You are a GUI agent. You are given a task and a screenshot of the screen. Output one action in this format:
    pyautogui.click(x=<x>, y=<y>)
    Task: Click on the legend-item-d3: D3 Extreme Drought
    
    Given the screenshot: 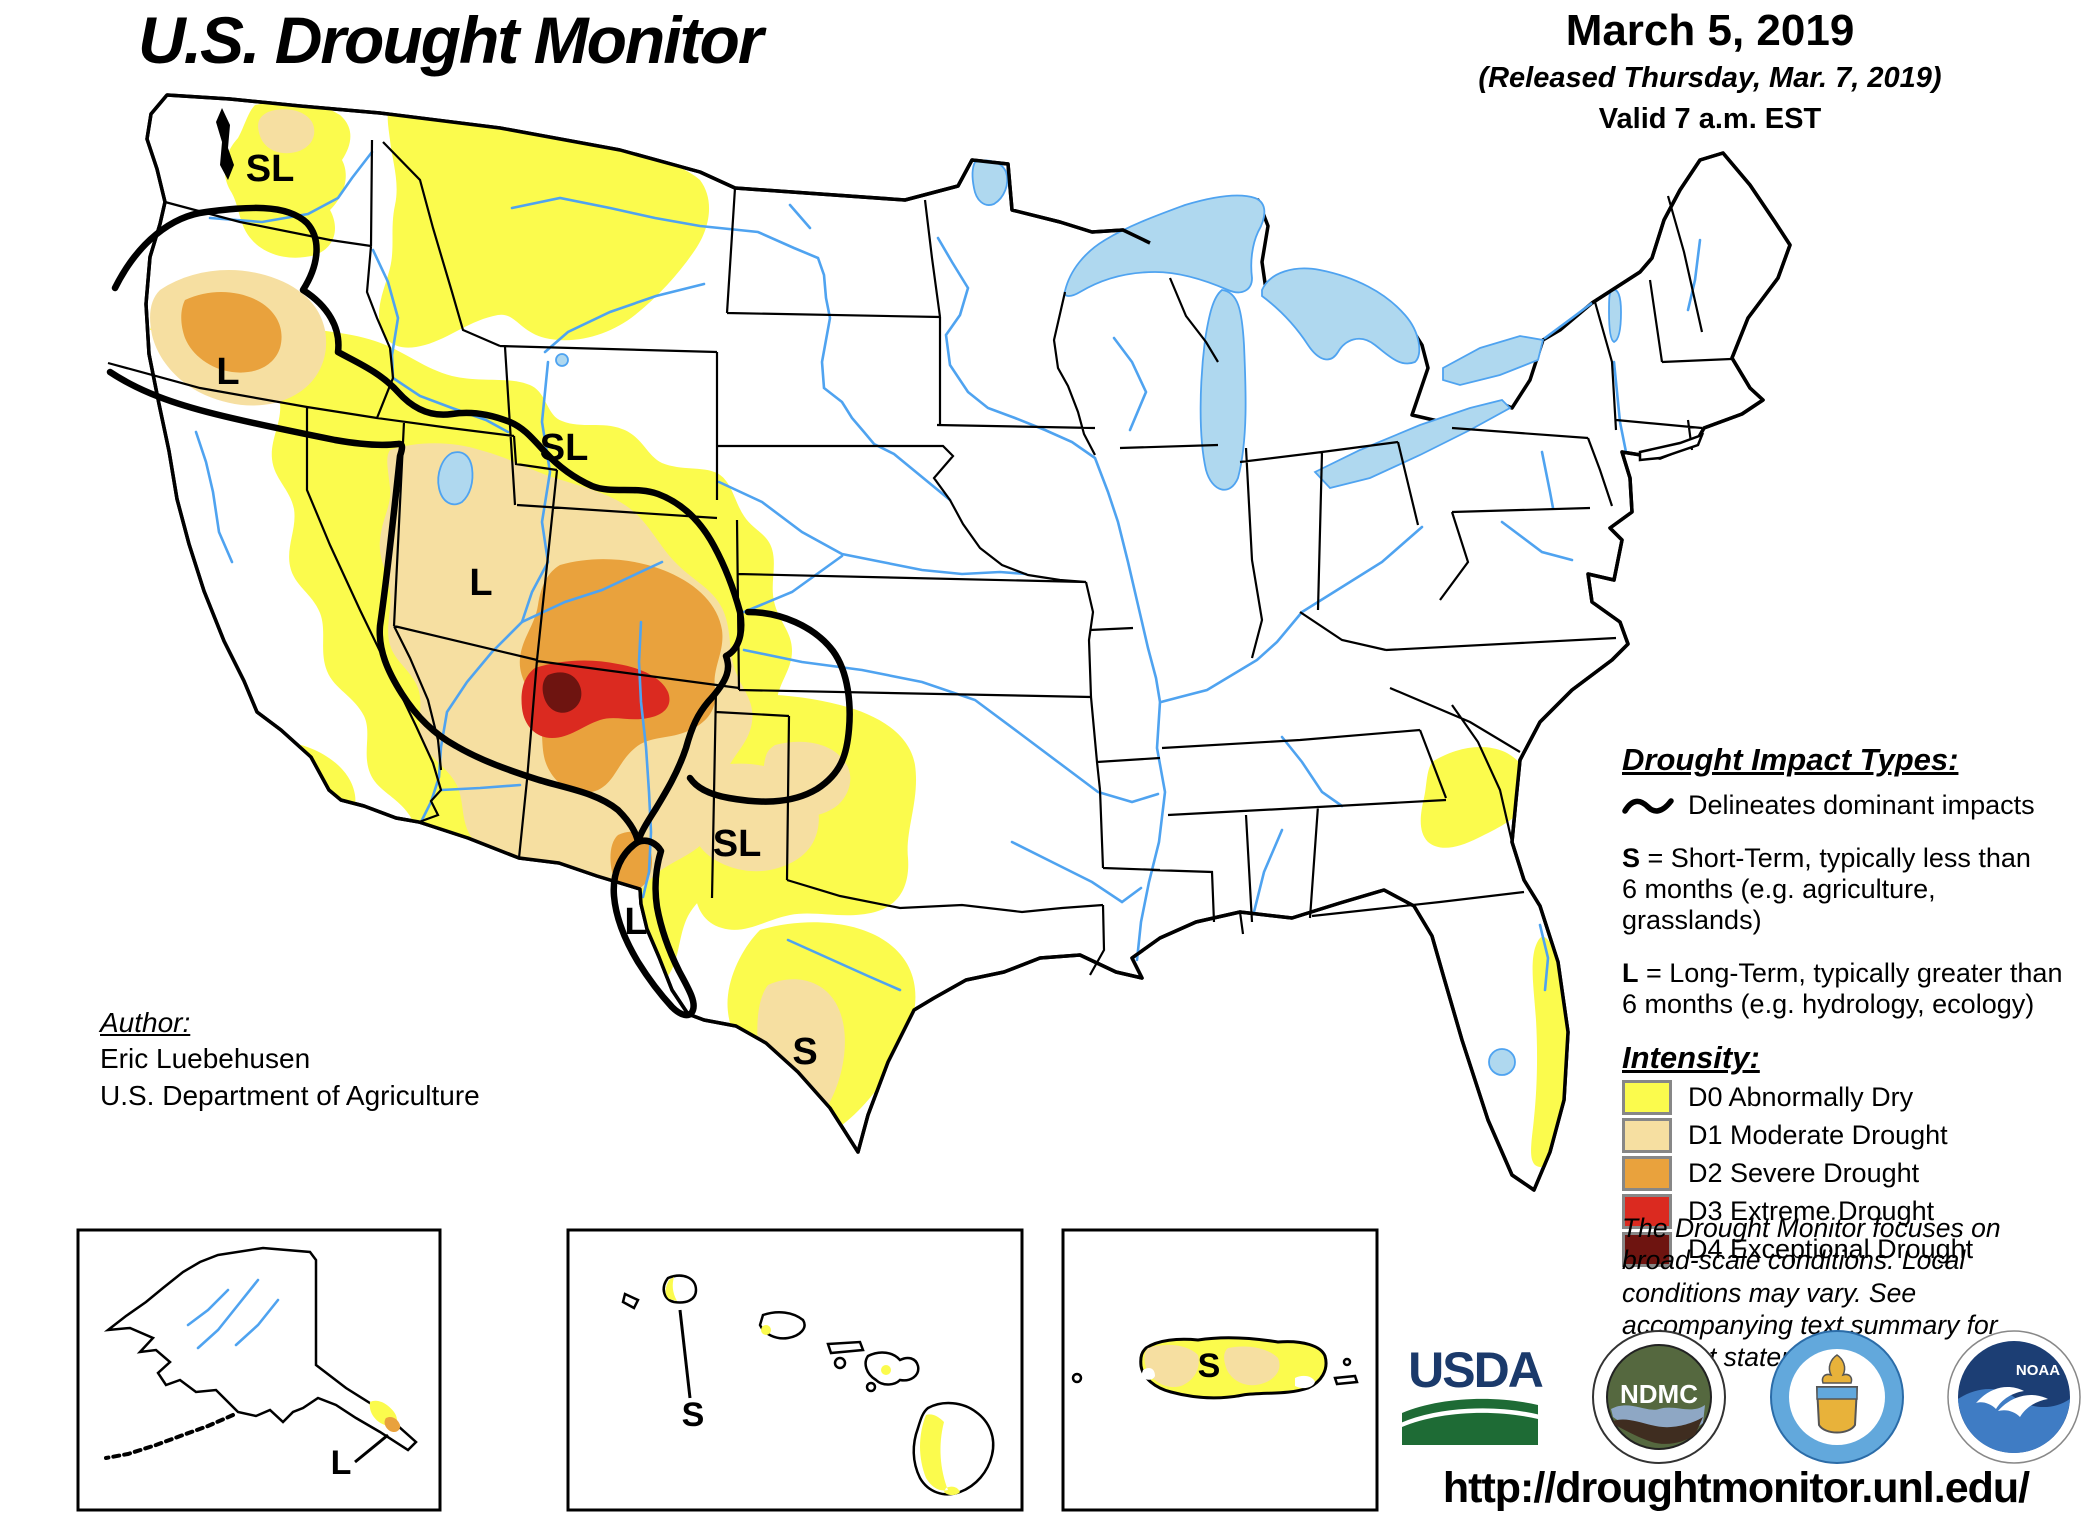 What is the action you would take?
    pyautogui.click(x=1852, y=1212)
    